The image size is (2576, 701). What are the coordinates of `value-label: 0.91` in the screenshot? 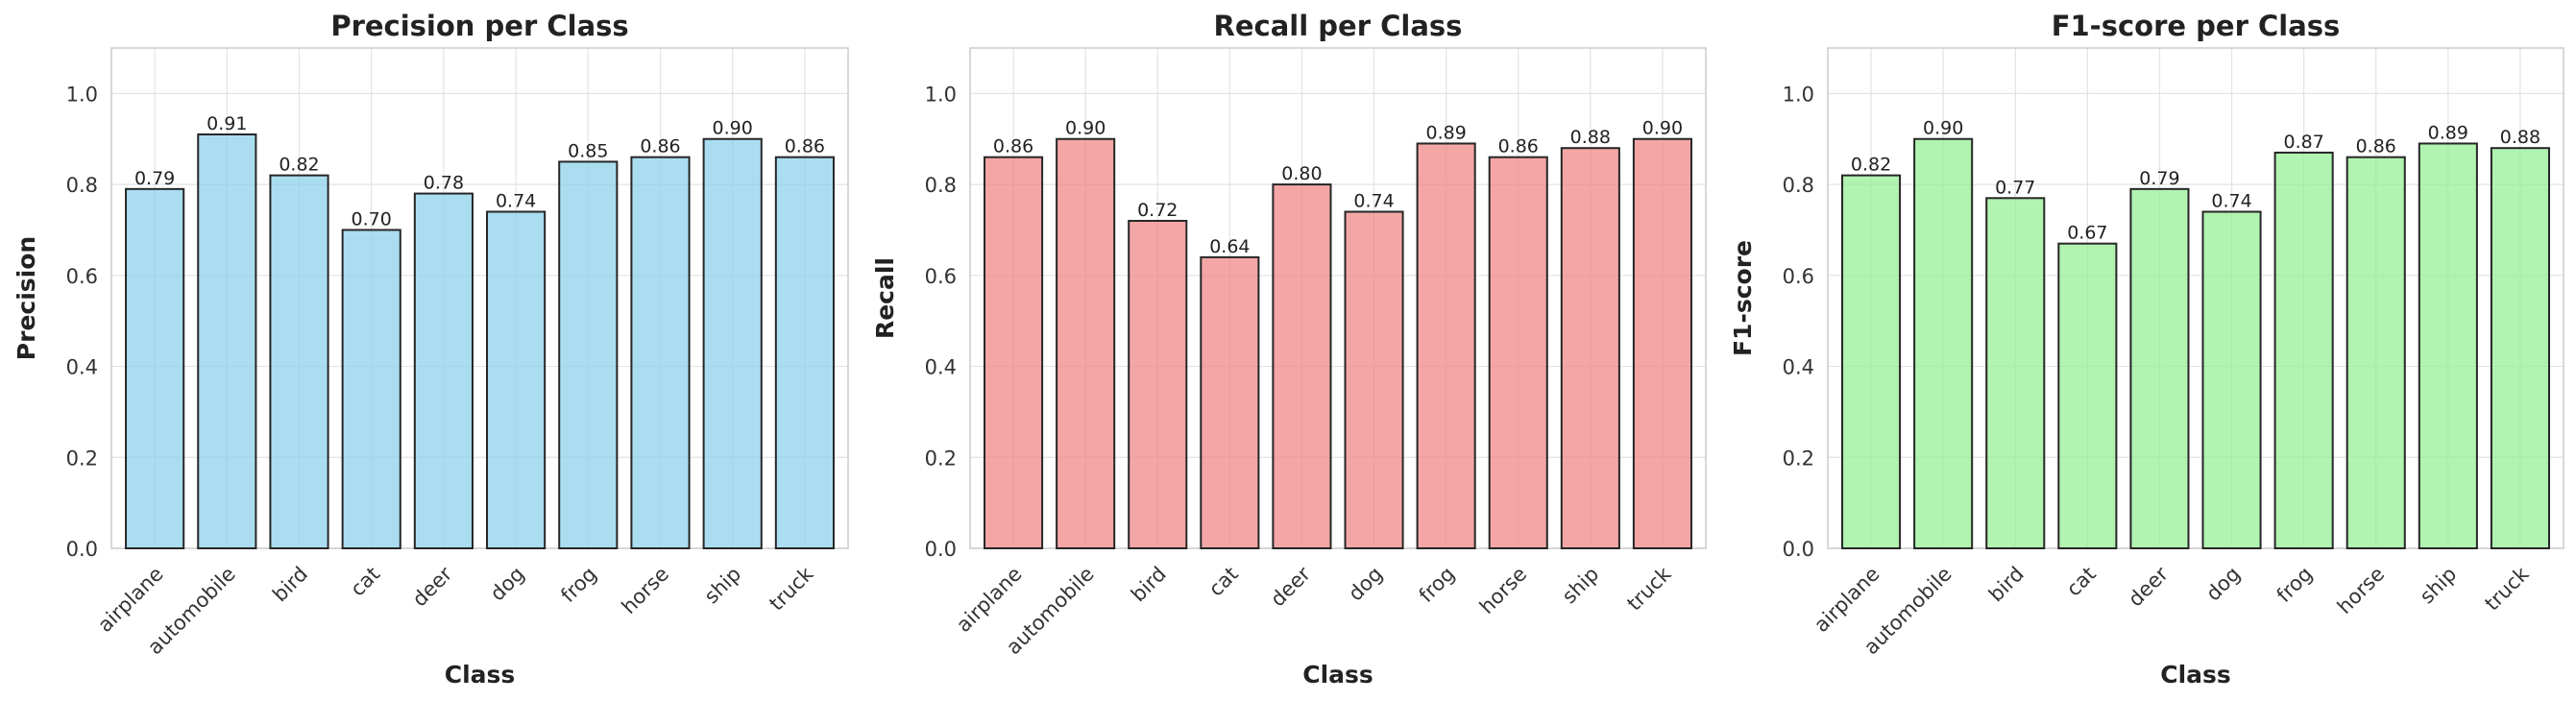 It's located at (227, 123).